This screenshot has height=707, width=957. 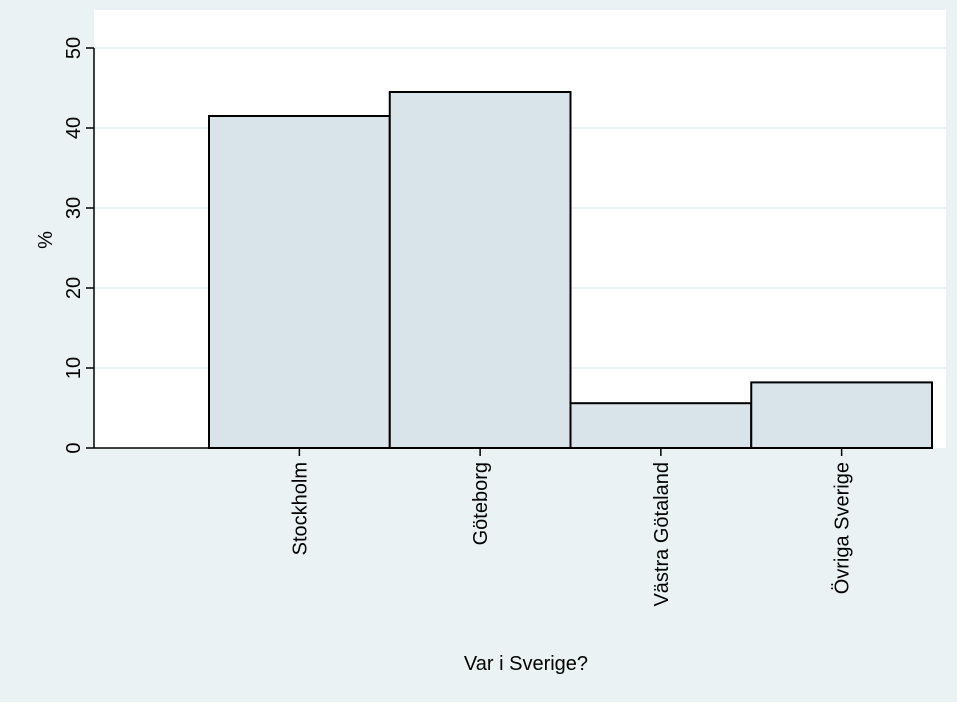 What do you see at coordinates (74, 288) in the screenshot?
I see `y-tick-label: 20` at bounding box center [74, 288].